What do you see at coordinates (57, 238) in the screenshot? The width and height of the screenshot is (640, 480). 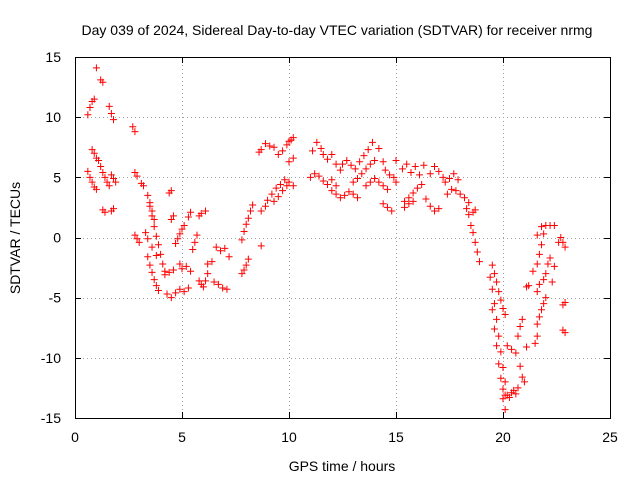 I see `y-tick-label: 0` at bounding box center [57, 238].